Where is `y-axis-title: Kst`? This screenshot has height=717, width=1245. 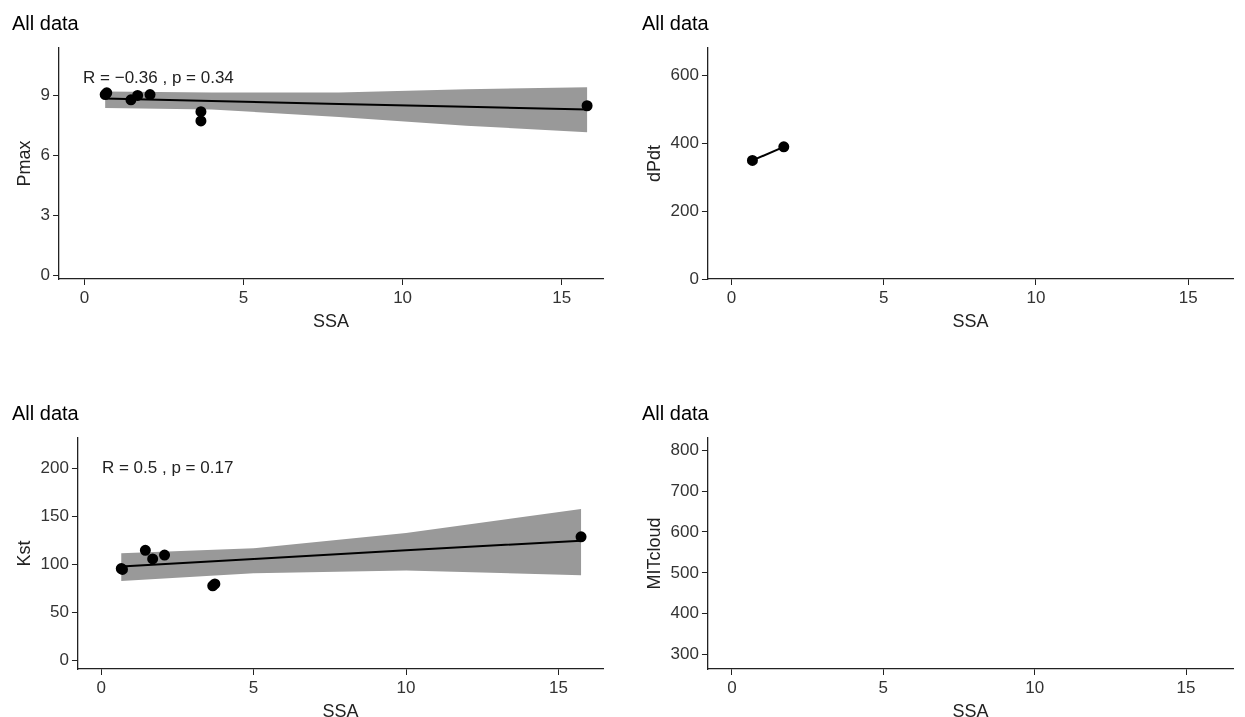 y-axis-title: Kst is located at coordinates (23, 553).